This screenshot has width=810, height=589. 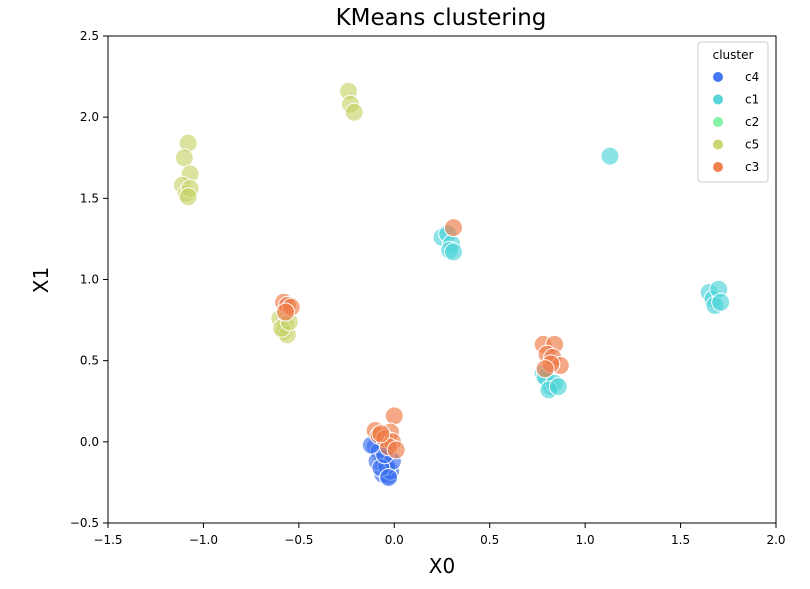 What do you see at coordinates (89, 198) in the screenshot?
I see `y-tick-label: 1.5` at bounding box center [89, 198].